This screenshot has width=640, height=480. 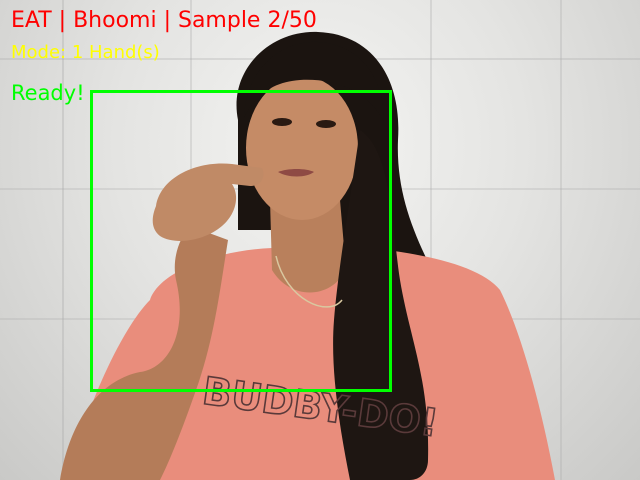 I want to click on hand-mode-indicator: Mode: 1 Hand(s), so click(x=85, y=52).